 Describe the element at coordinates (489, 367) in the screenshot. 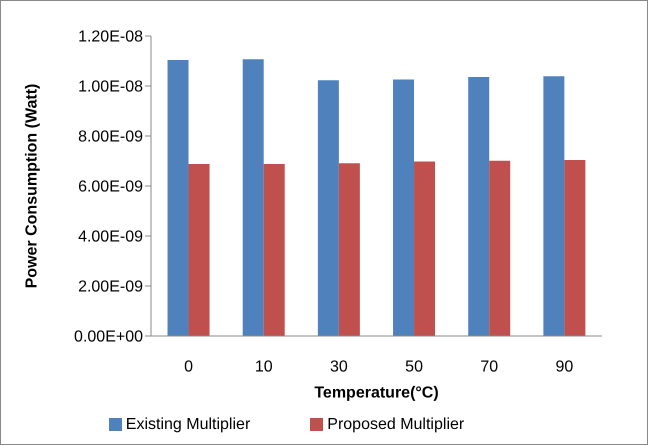

I see `x-tick-label: 70` at that location.